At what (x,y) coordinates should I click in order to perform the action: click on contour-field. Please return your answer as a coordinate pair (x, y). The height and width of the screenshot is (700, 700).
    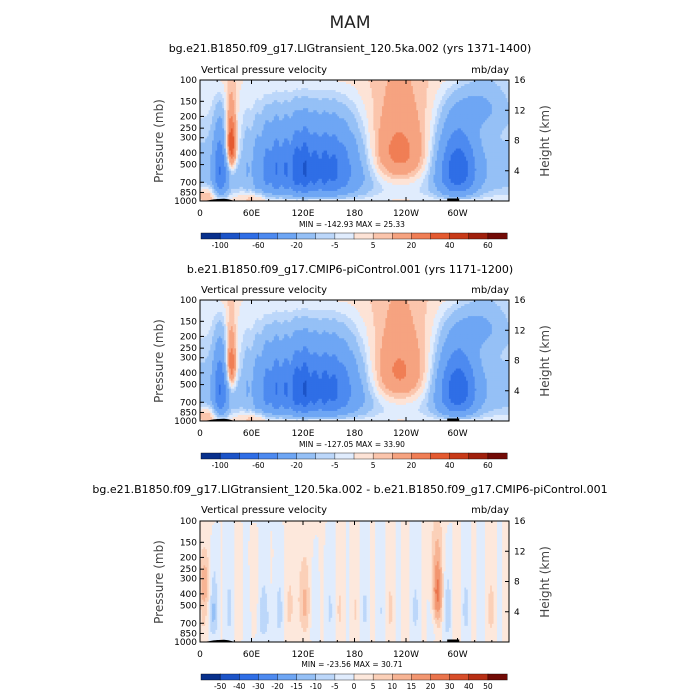
    Looking at the image, I should click on (354, 140).